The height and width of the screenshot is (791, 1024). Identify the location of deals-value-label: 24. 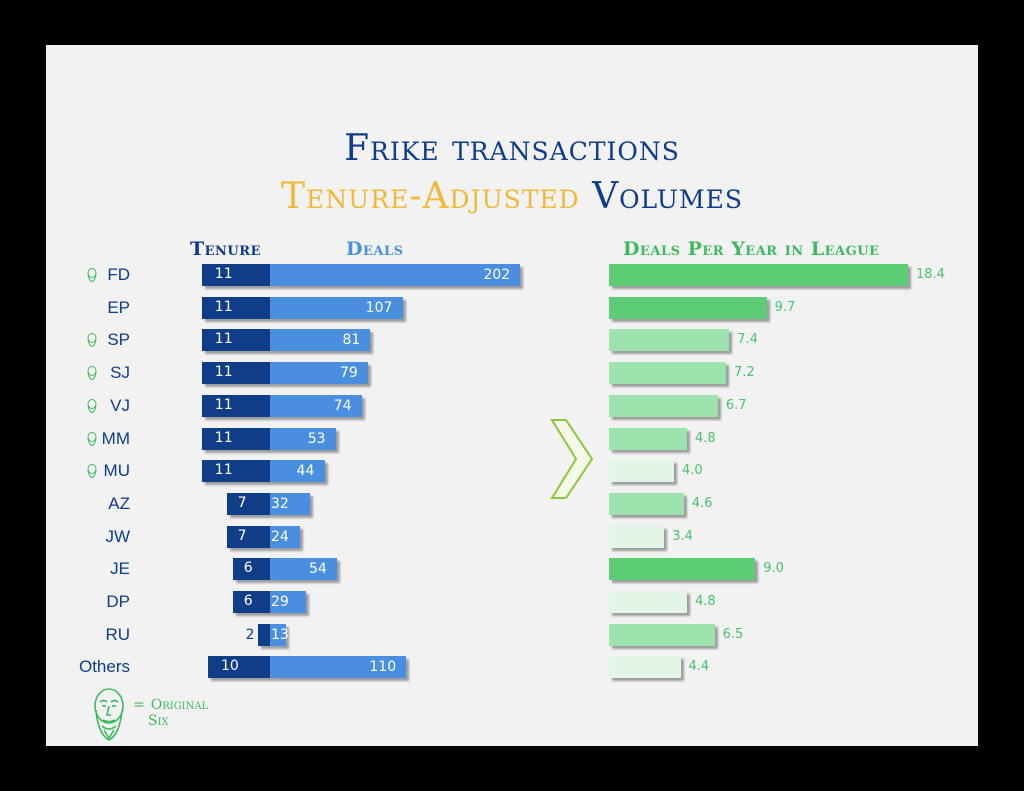
(280, 536).